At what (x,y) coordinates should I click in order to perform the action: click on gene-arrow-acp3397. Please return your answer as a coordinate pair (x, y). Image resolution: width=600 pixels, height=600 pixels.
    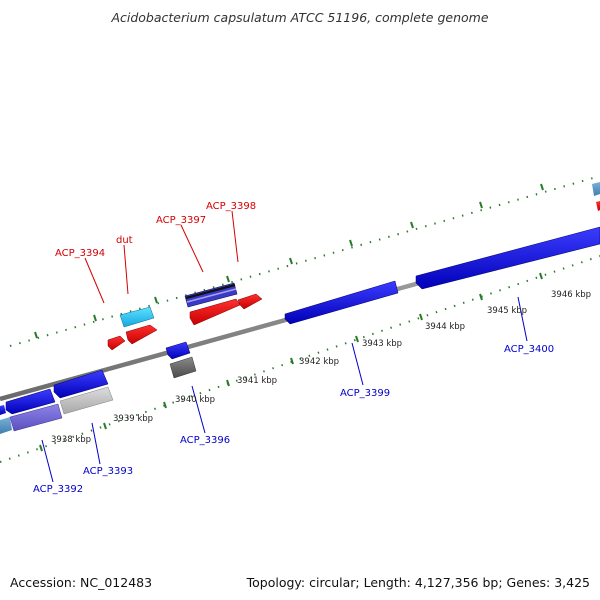
    Looking at the image, I should click on (215, 312).